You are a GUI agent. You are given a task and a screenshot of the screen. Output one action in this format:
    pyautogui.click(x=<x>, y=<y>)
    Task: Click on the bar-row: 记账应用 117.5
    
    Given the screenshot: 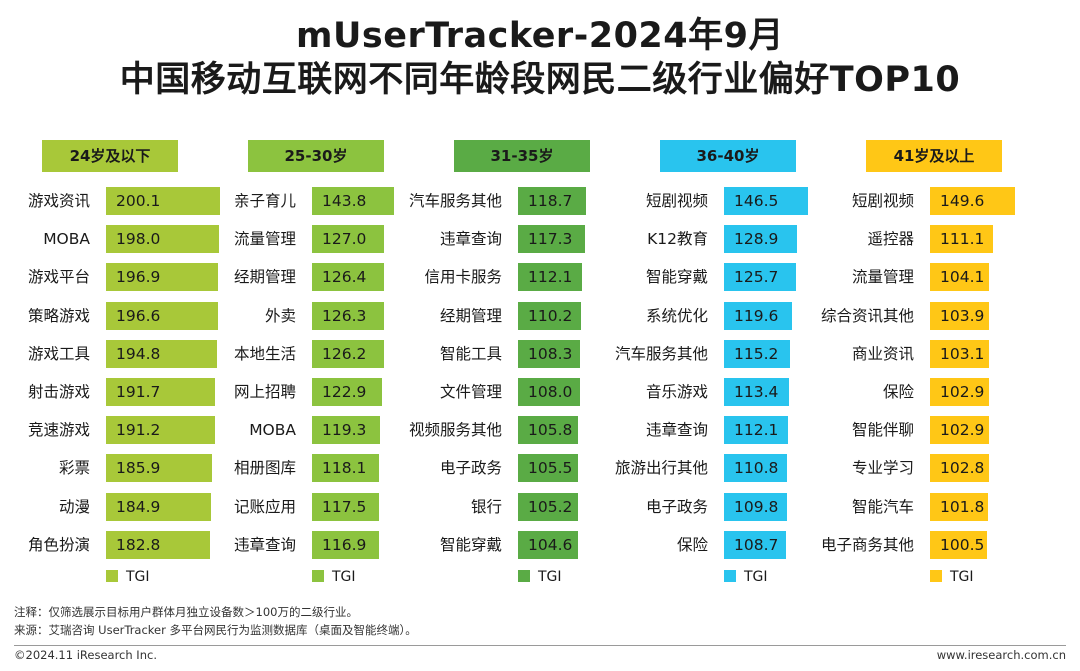 What is the action you would take?
    pyautogui.click(x=325, y=506)
    